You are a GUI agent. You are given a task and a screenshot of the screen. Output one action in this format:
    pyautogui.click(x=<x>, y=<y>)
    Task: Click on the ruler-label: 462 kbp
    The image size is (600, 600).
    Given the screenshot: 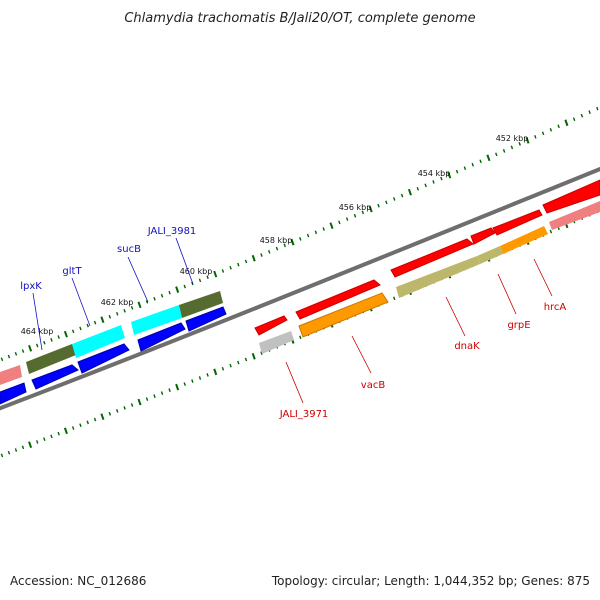 What is the action you would take?
    pyautogui.click(x=117, y=302)
    